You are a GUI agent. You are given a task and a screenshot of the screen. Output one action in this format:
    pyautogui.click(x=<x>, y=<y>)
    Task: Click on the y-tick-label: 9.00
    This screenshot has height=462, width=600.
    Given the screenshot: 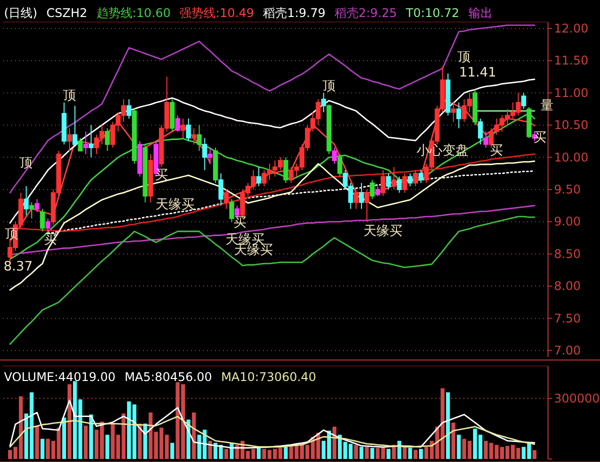 What is the action you would take?
    pyautogui.click(x=567, y=221)
    